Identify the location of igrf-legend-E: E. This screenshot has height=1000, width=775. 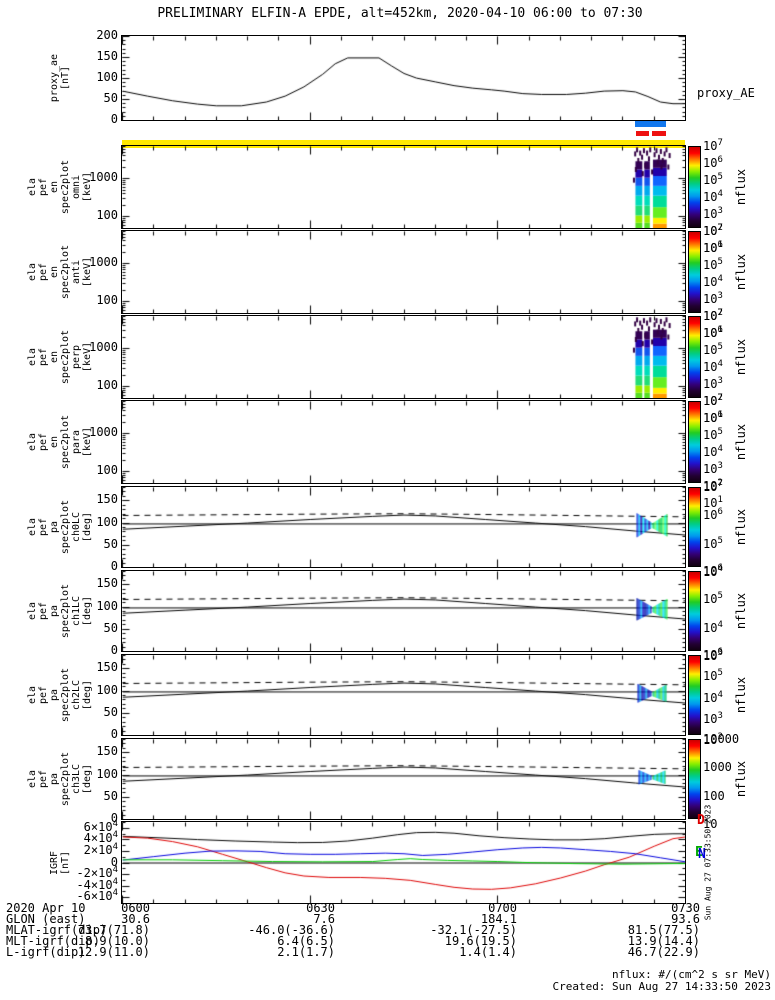
(699, 852).